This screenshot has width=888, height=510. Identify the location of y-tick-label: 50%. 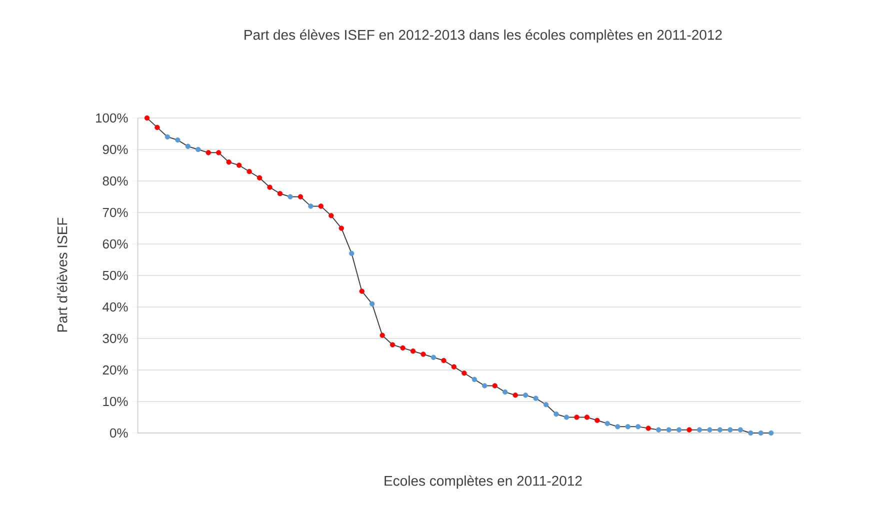
(115, 275).